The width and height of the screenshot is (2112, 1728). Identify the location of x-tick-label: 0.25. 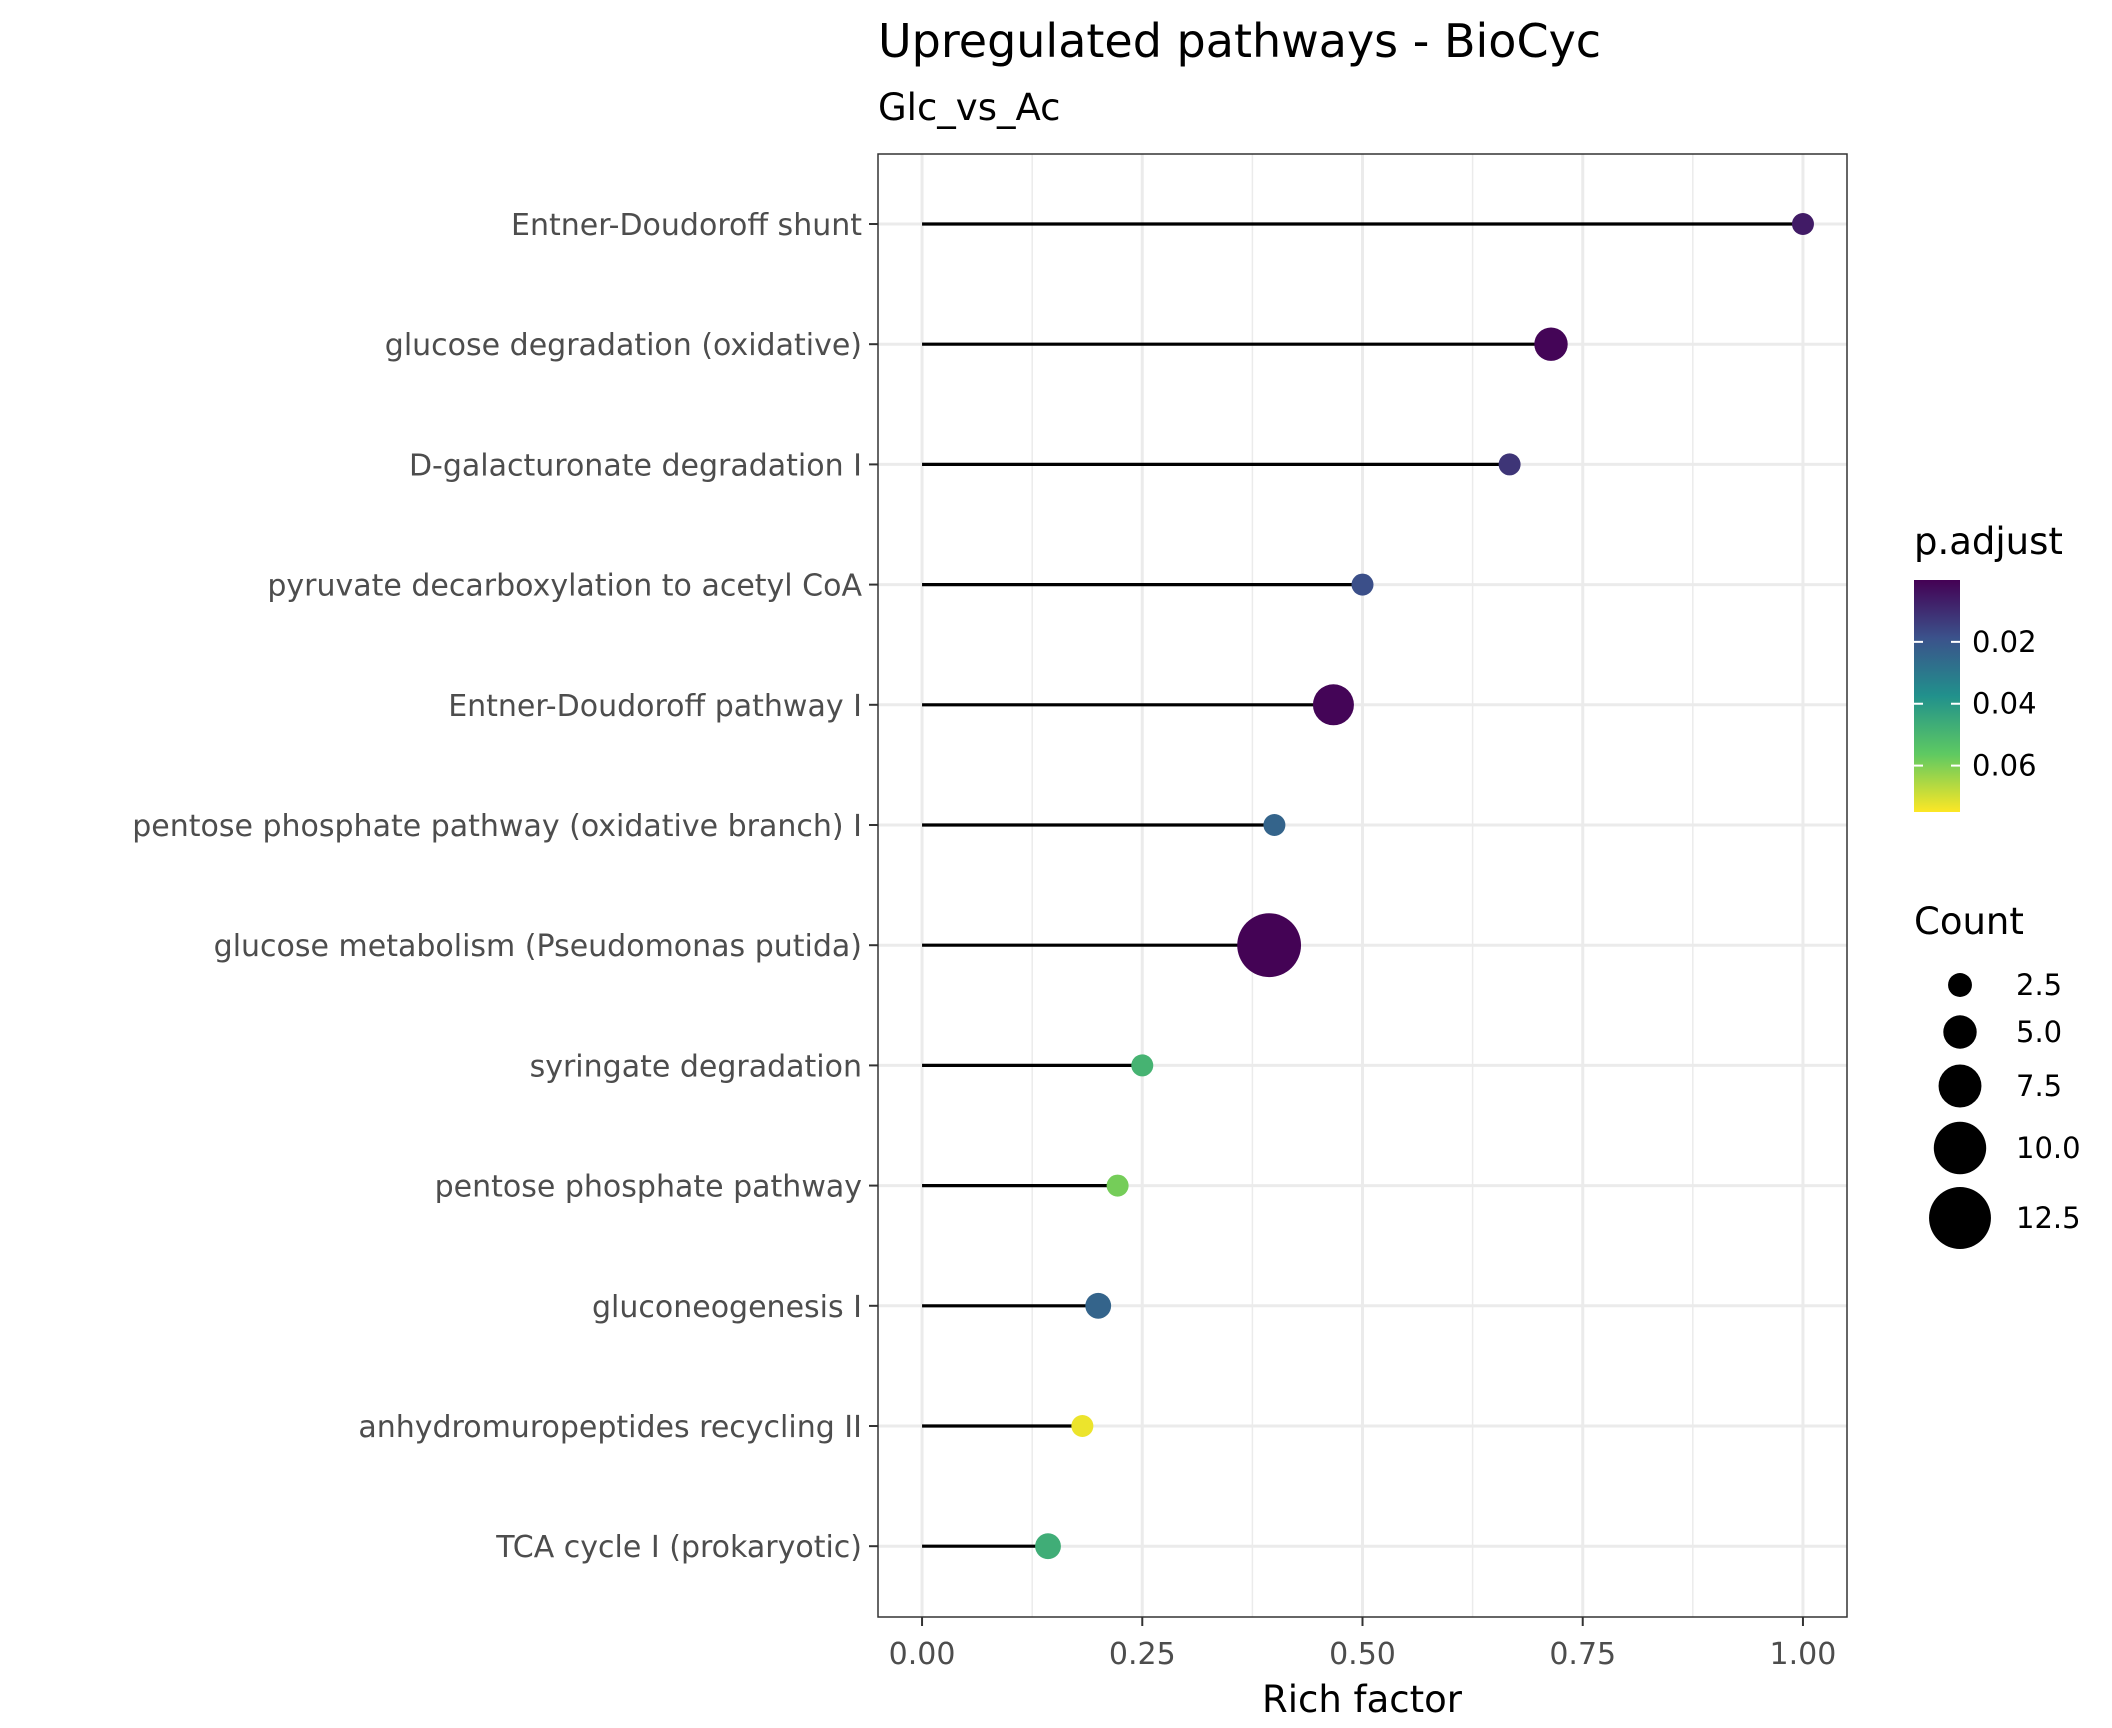
(1142, 1654).